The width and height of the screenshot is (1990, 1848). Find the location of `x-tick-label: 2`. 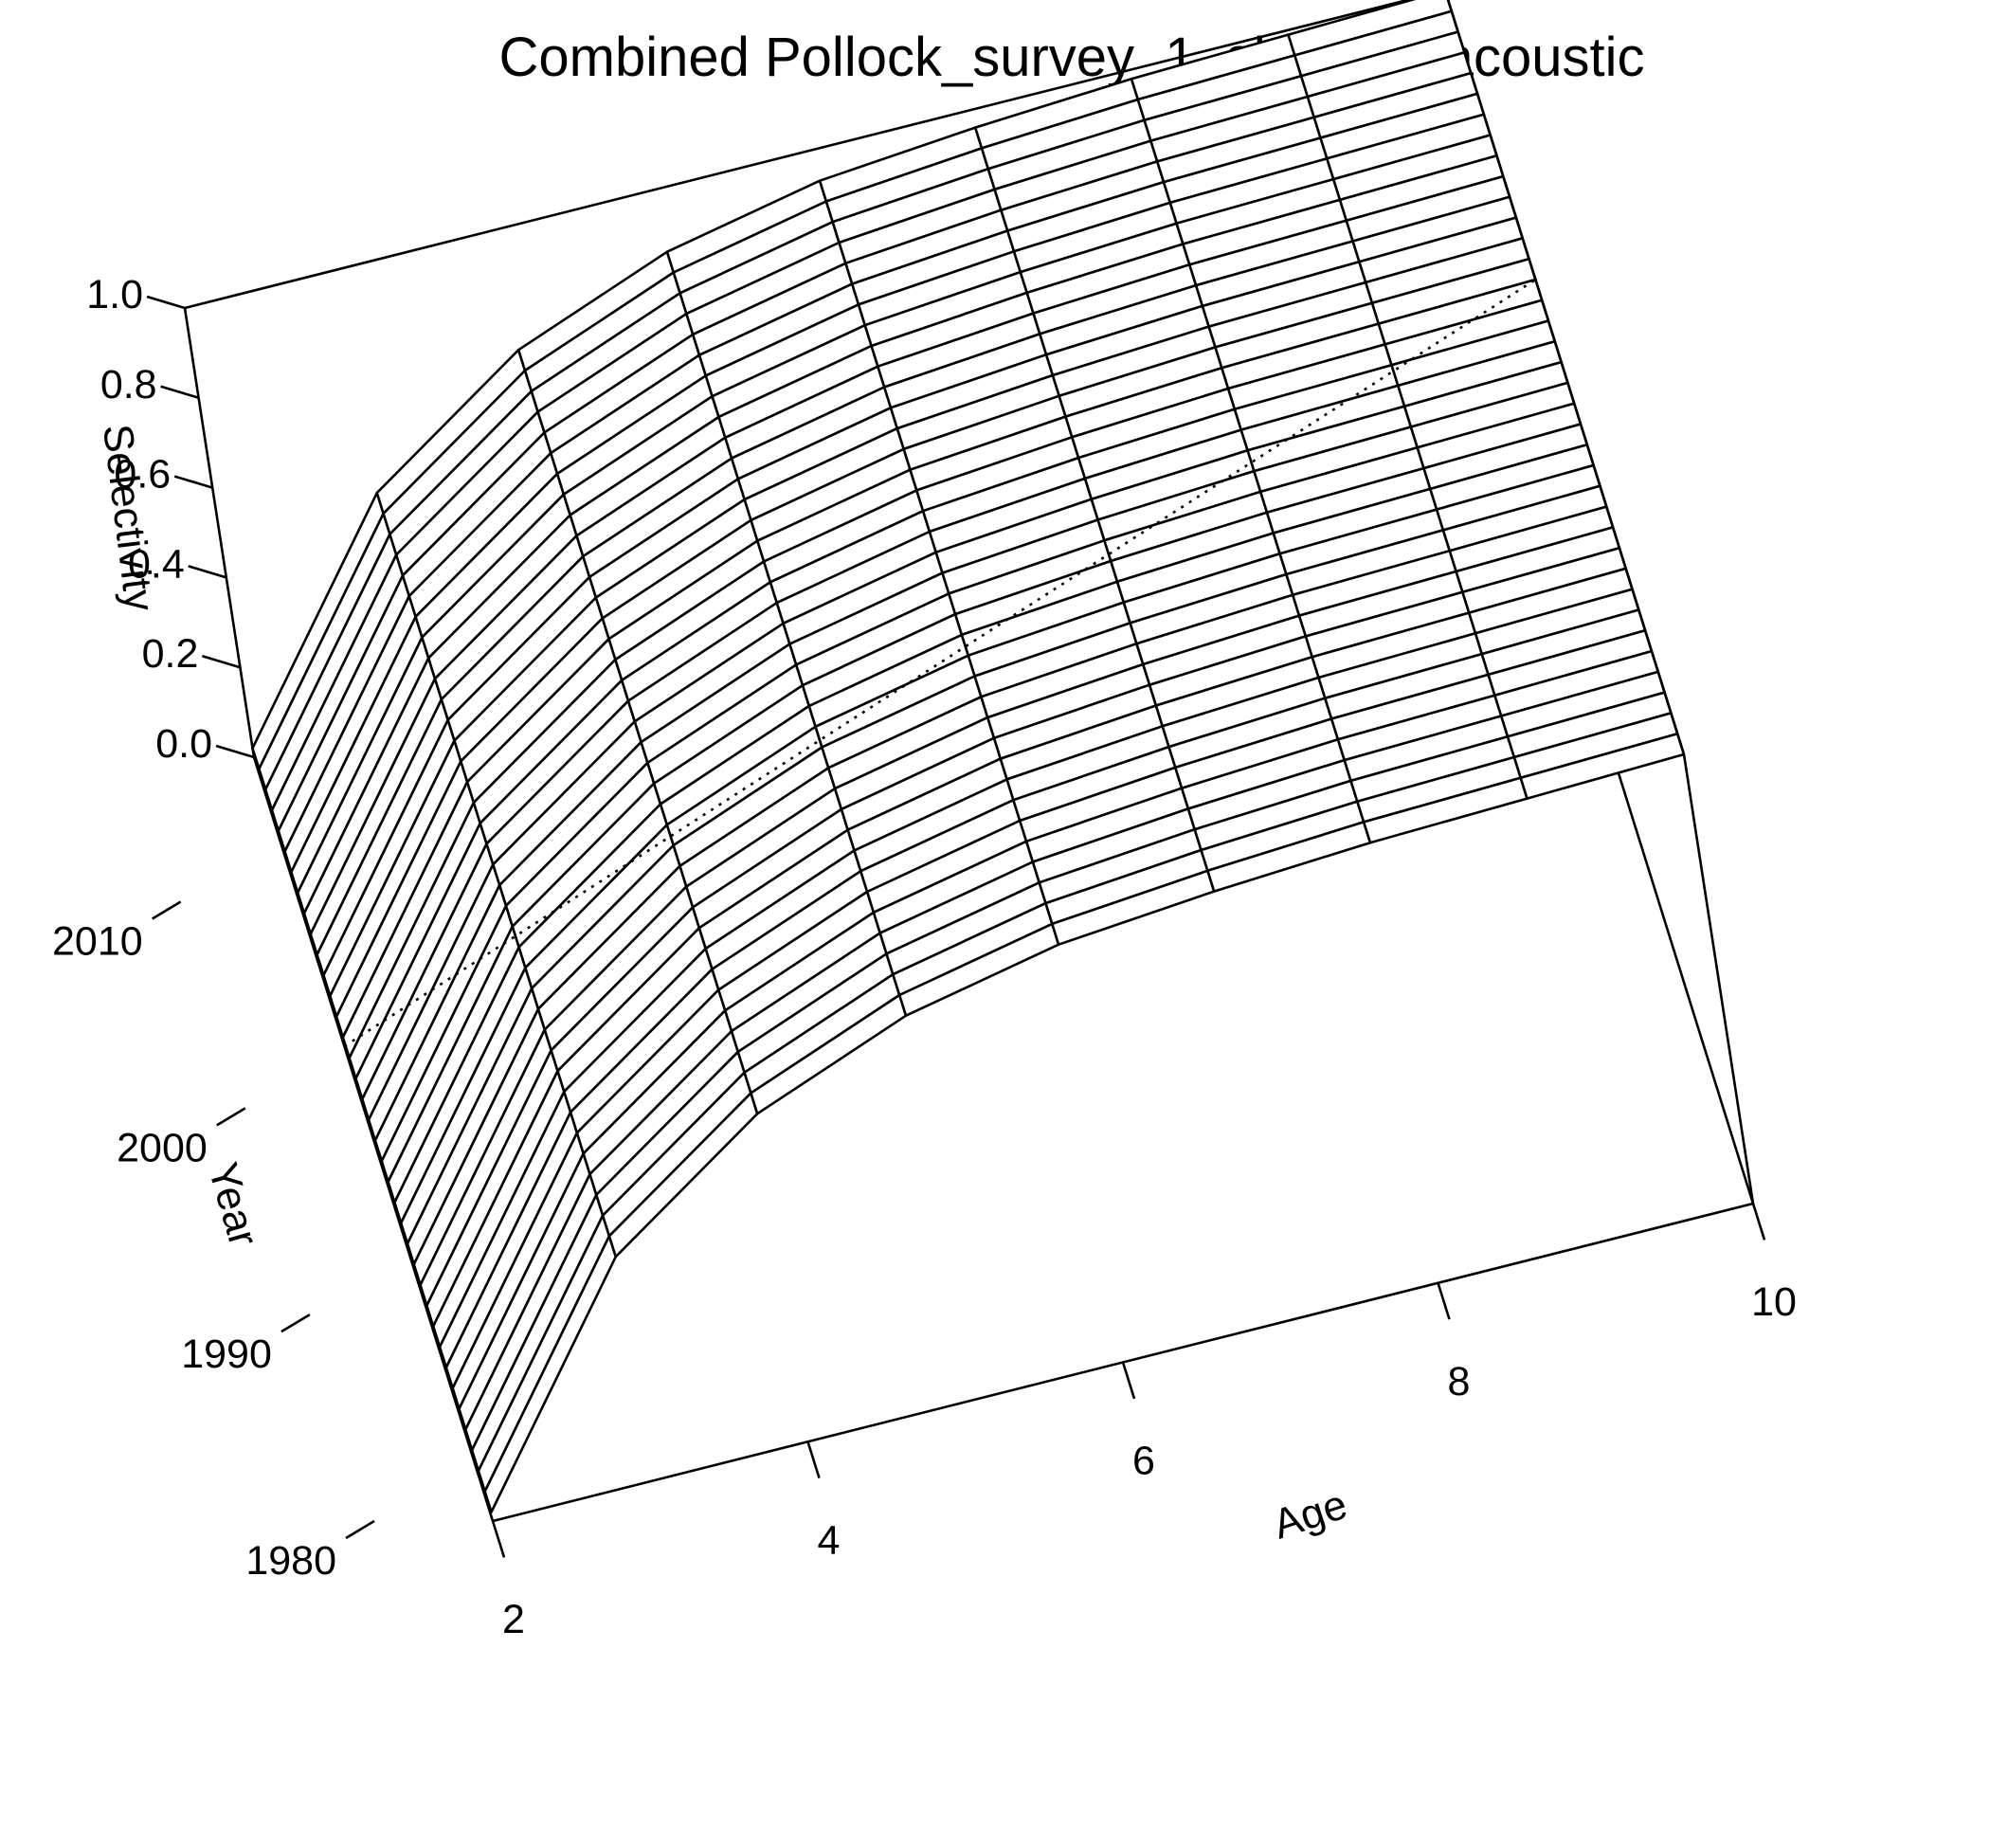

x-tick-label: 2 is located at coordinates (513, 1620).